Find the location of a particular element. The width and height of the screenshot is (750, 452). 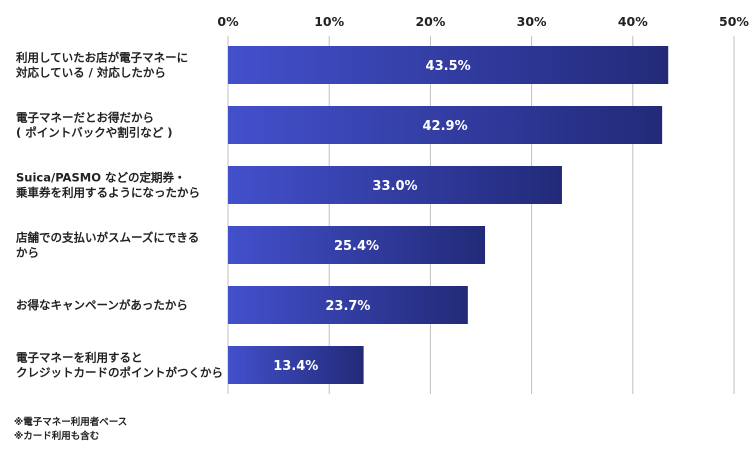

tick-label-0: 0% is located at coordinates (228, 21).